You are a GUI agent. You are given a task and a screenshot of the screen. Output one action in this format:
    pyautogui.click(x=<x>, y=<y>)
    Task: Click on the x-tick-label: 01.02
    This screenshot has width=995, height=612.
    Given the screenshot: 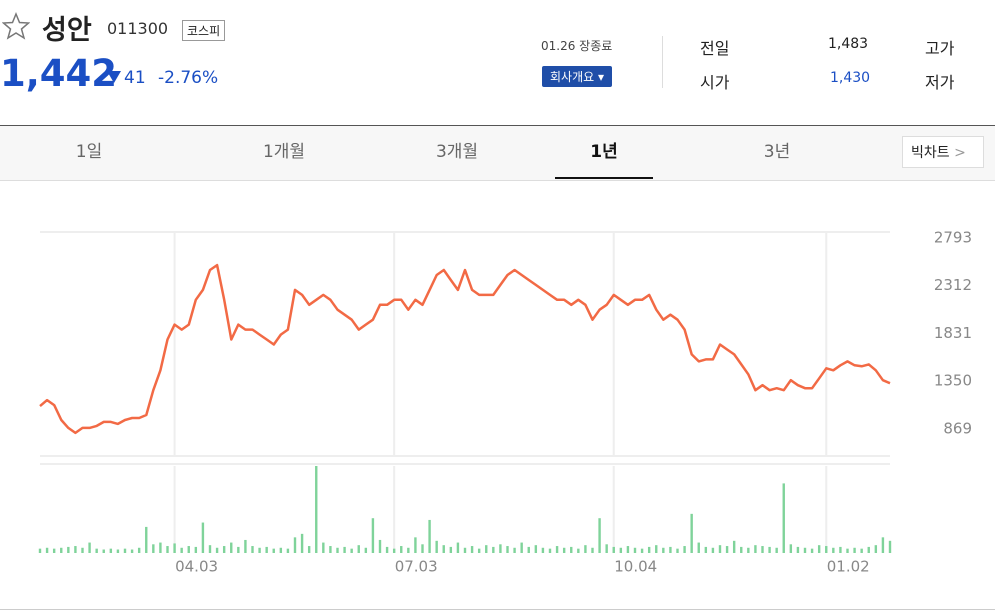 What is the action you would take?
    pyautogui.click(x=848, y=567)
    